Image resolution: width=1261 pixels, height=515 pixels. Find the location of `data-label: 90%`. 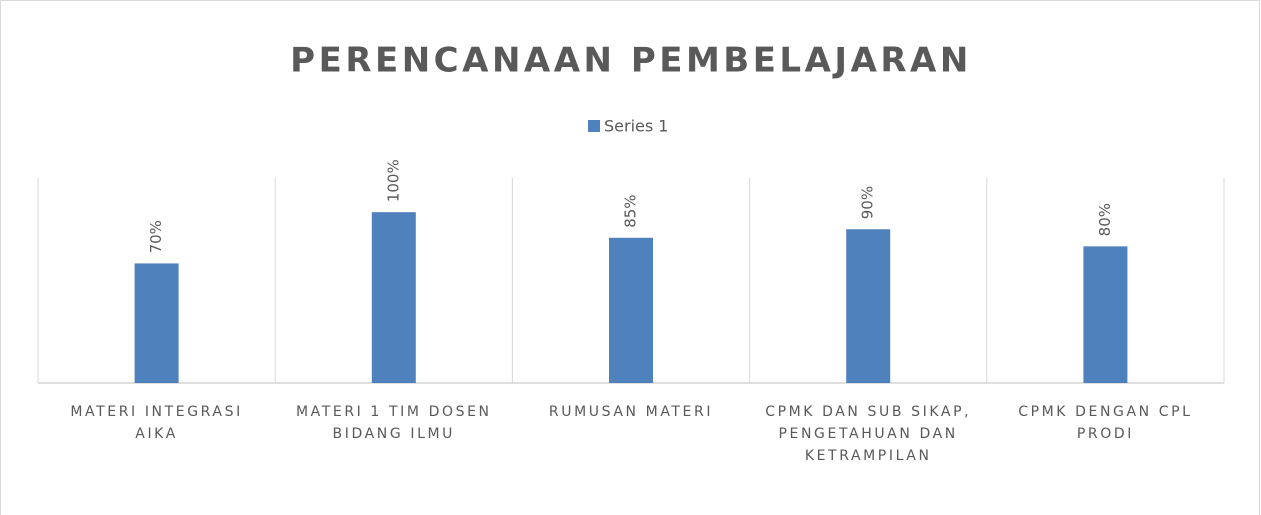

data-label: 90% is located at coordinates (868, 202).